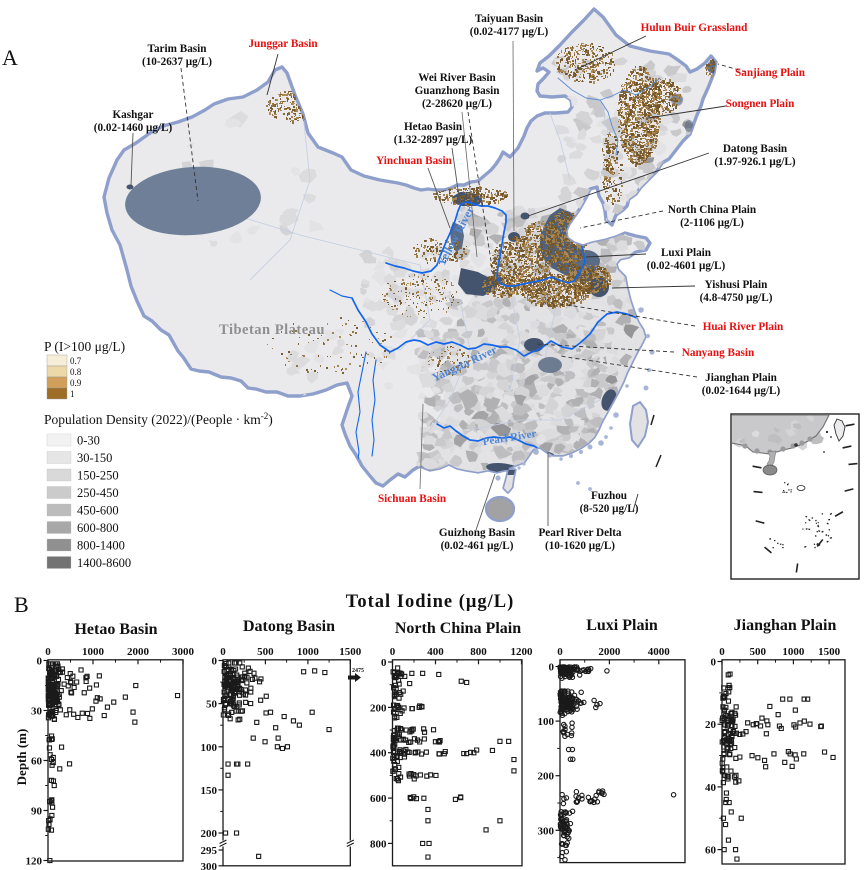 The image size is (864, 870). I want to click on svg-text: (0.02-4177 μg/L), so click(509, 32).